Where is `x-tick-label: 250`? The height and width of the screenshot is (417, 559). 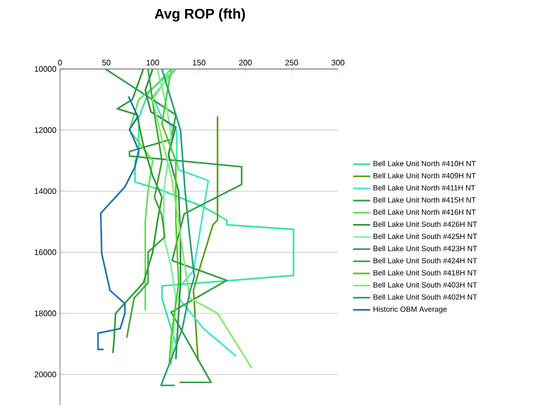
x-tick-label: 250 is located at coordinates (291, 63).